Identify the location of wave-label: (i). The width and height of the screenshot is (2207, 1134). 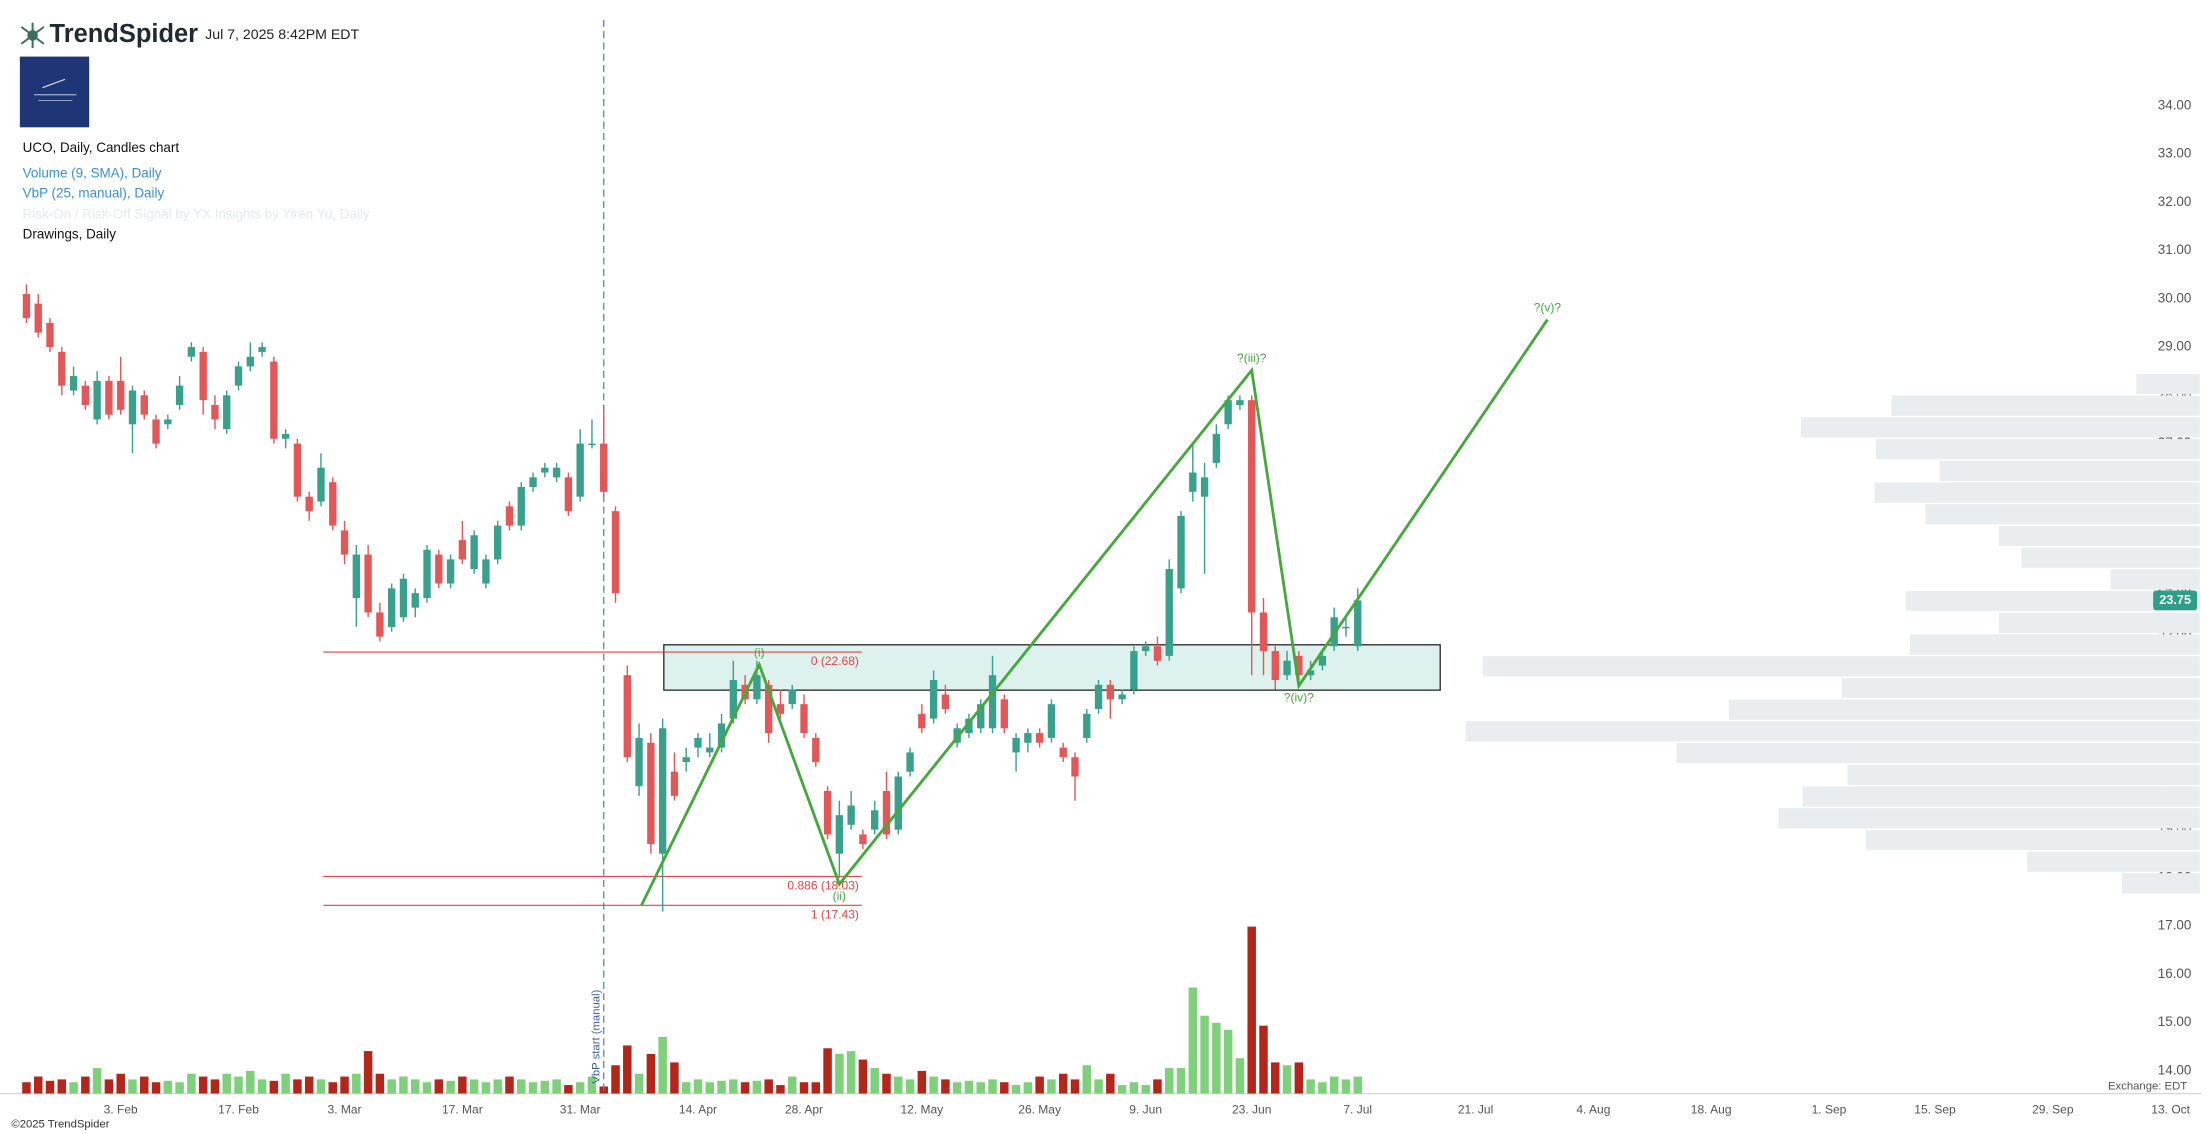
(759, 652).